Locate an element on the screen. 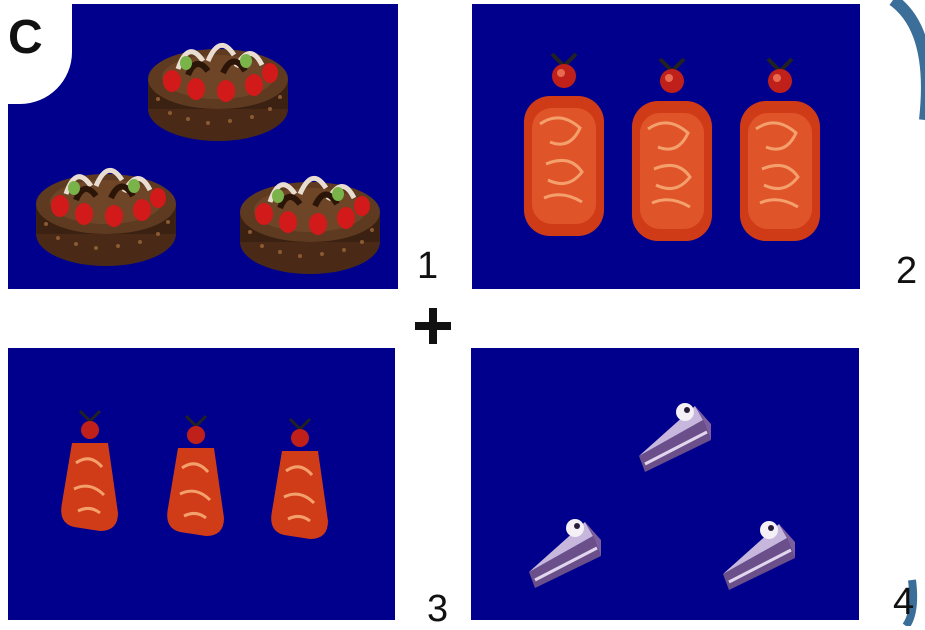  panel-number-4: 4 is located at coordinates (904, 602).